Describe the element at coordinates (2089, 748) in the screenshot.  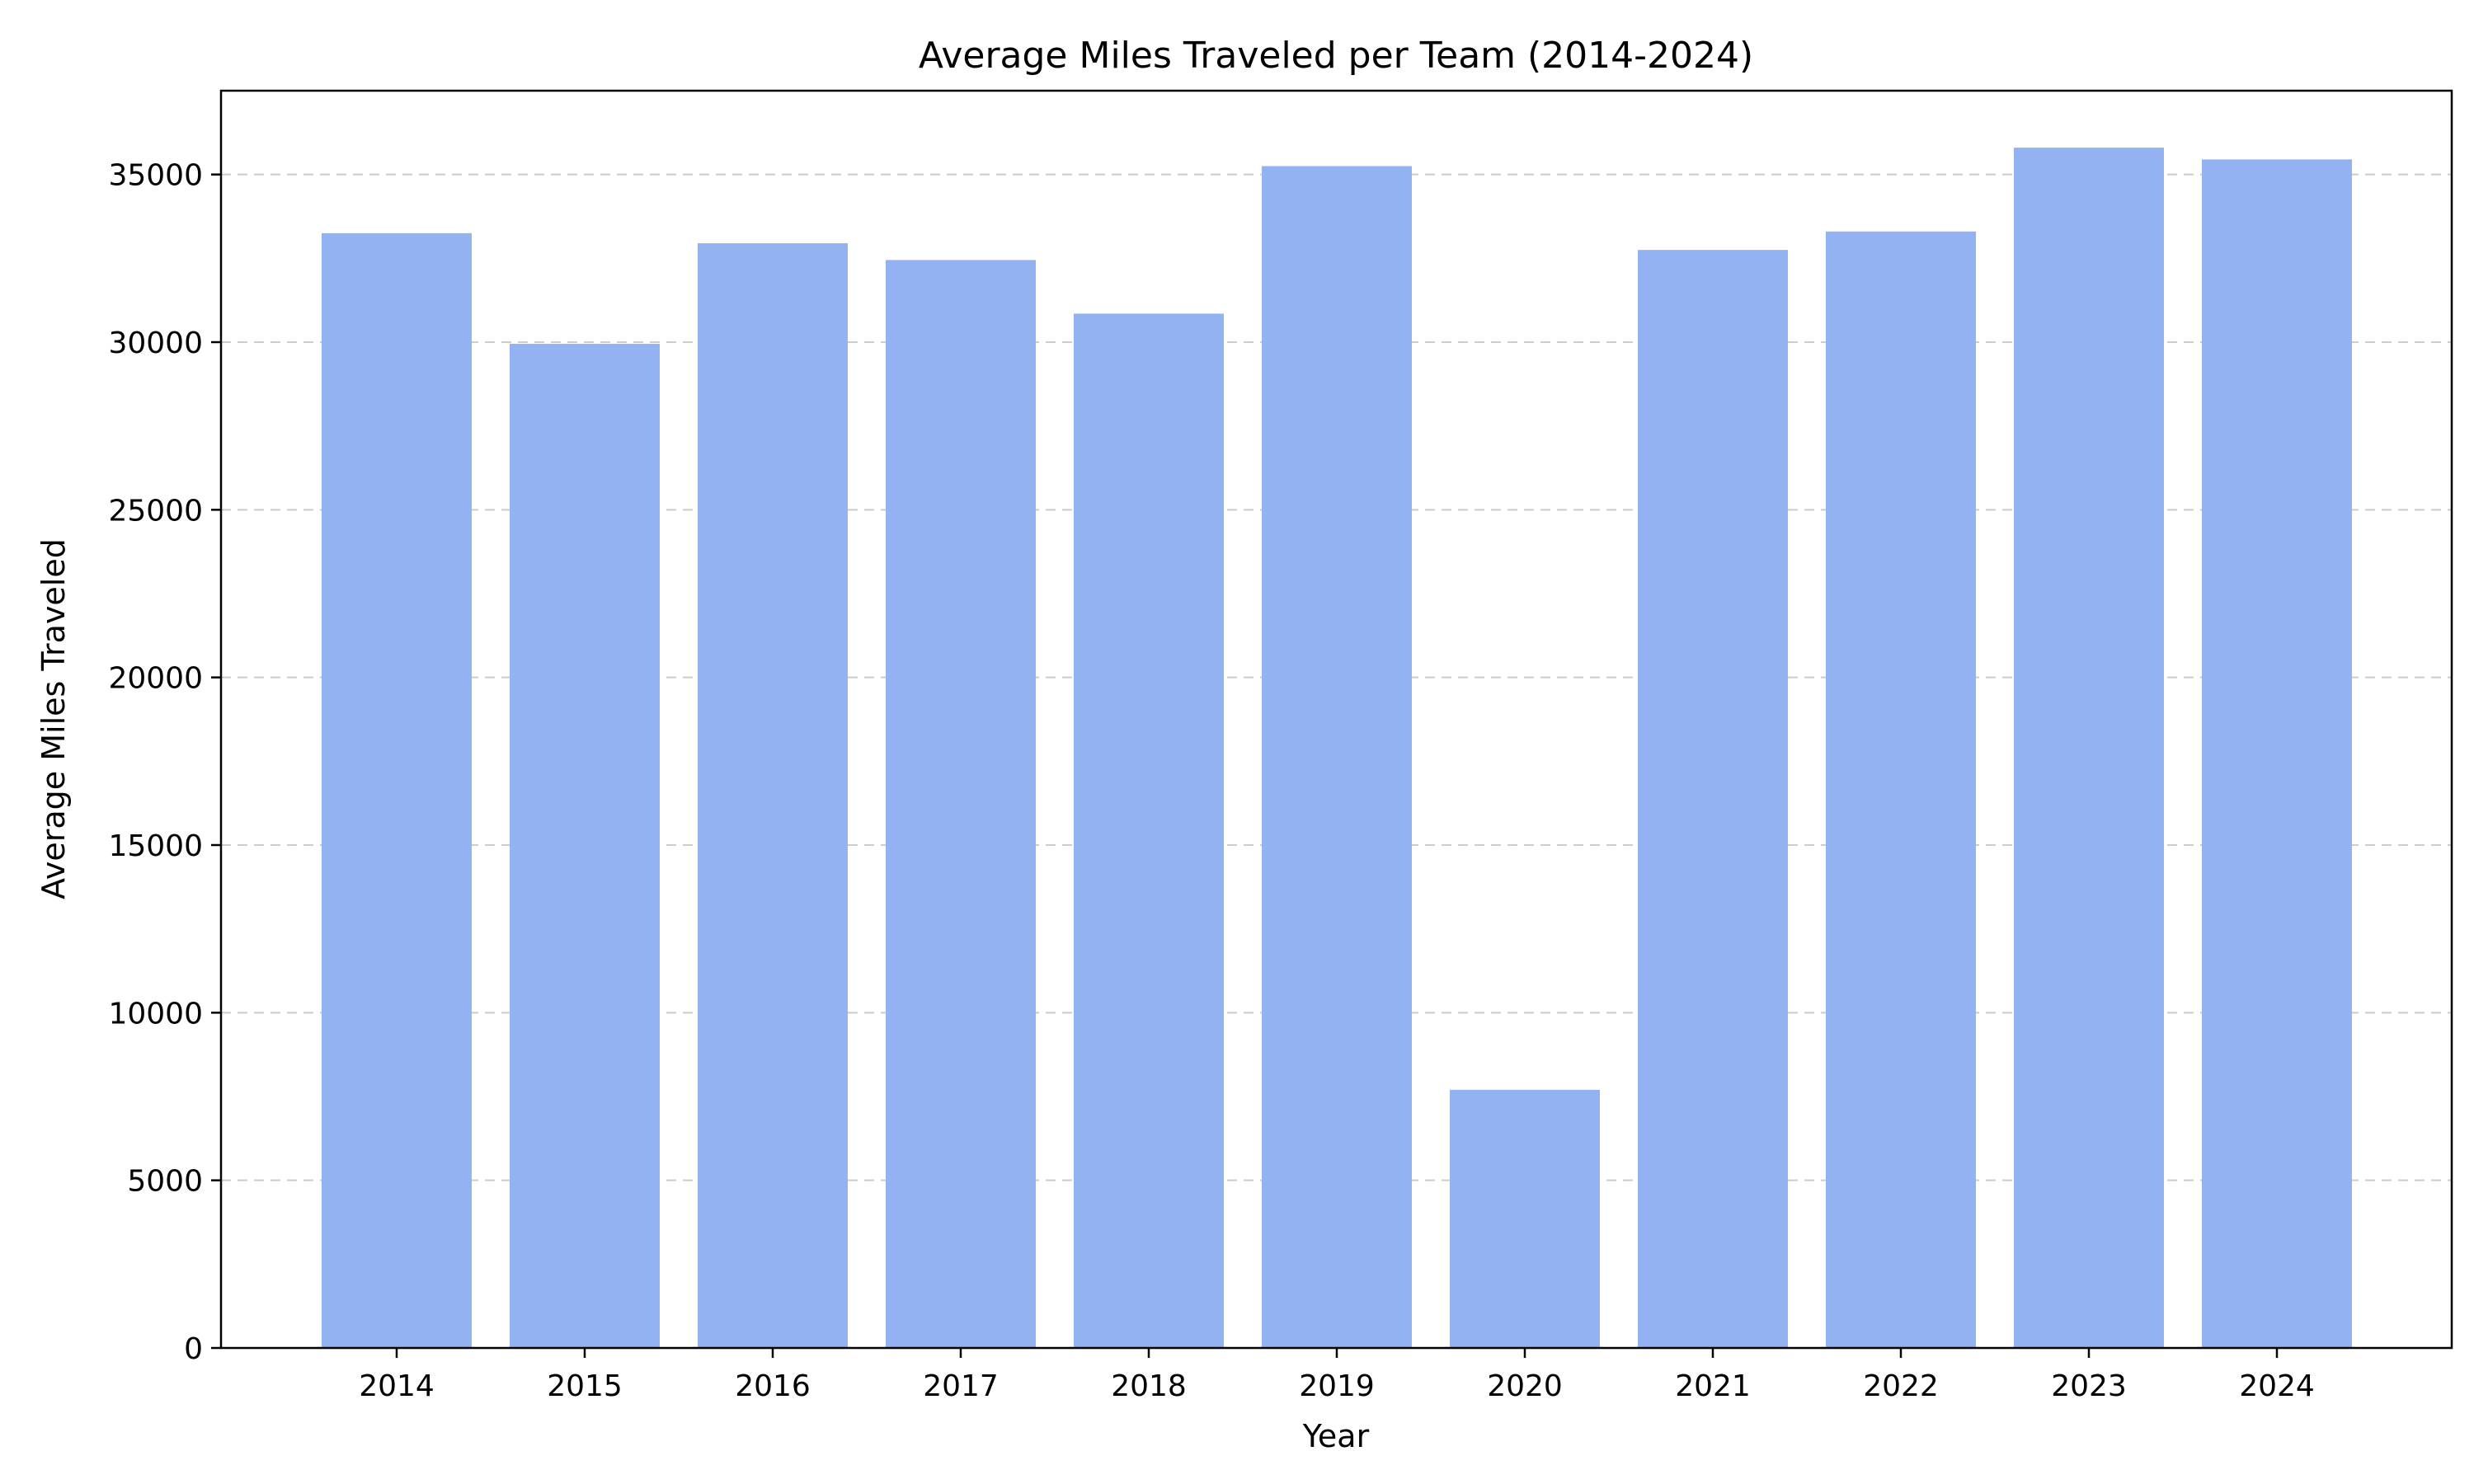
I see `bar-2023` at that location.